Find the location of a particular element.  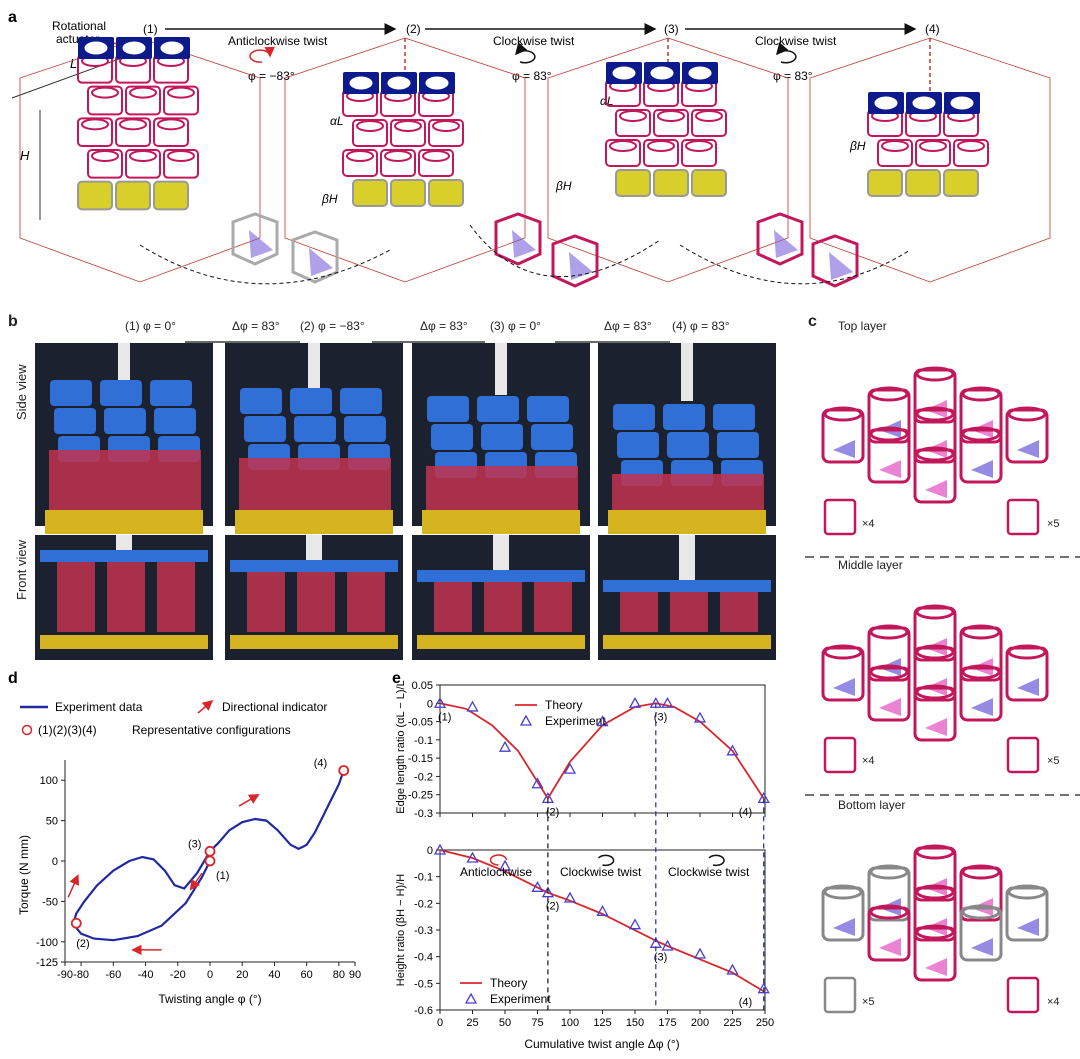

legend-theory-label: Theory is located at coordinates (563, 705).